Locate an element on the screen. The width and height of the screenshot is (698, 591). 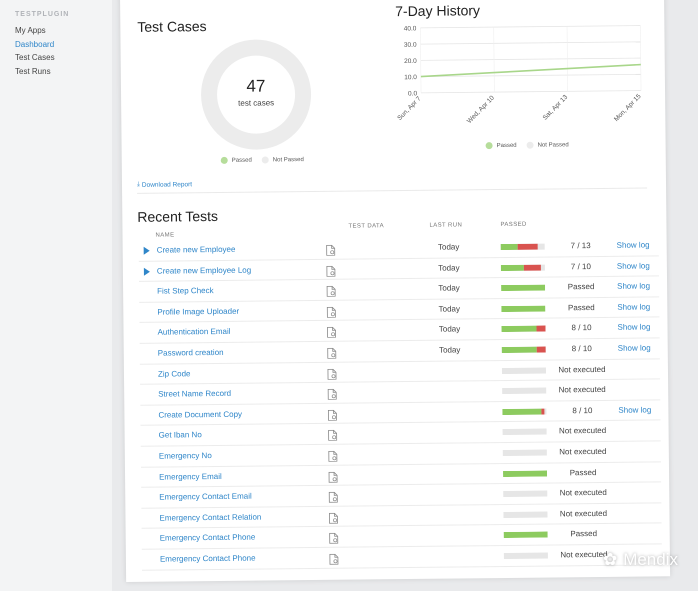
test-name-link: Password creation is located at coordinates (190, 352).